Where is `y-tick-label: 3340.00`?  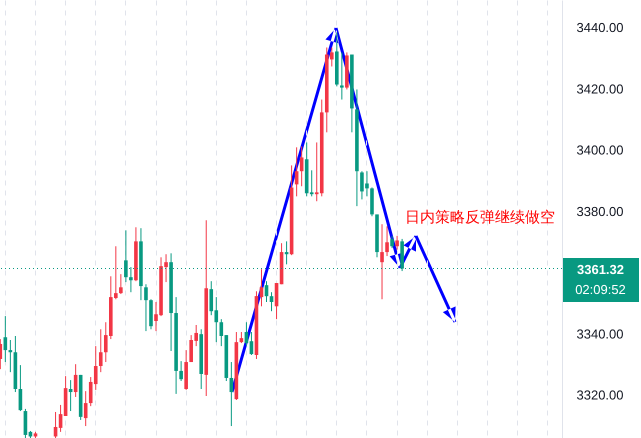
y-tick-label: 3340.00 is located at coordinates (600, 334).